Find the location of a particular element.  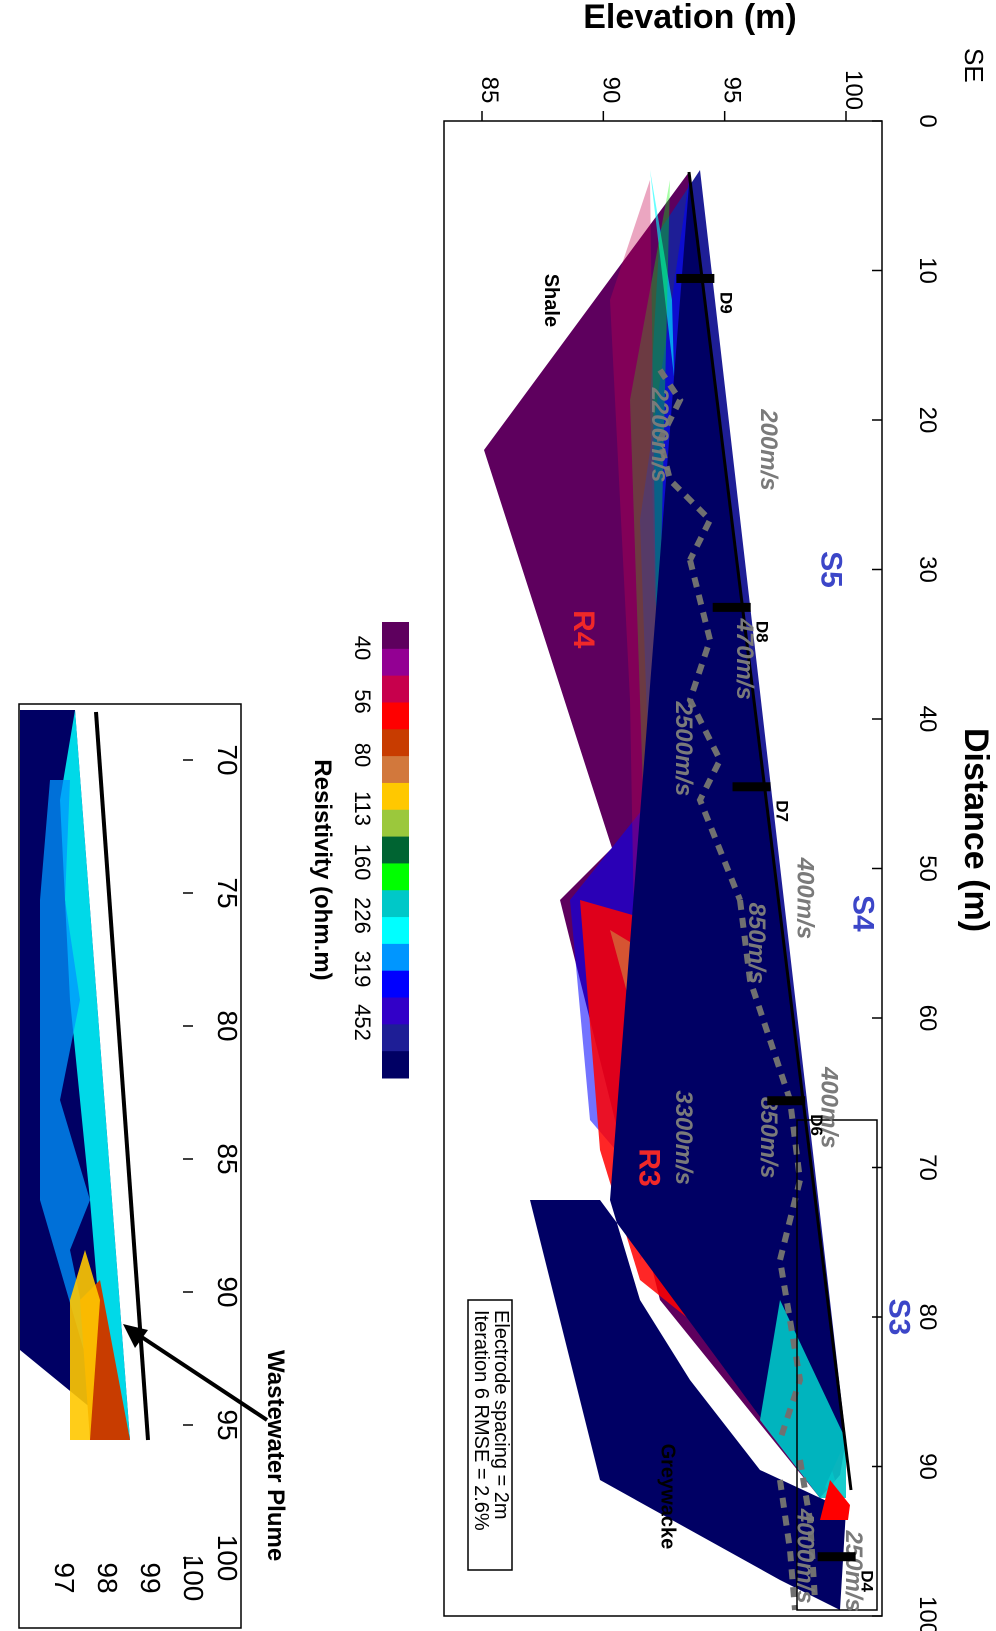

inset-y-tick-label: 97 is located at coordinates (64, 1577).